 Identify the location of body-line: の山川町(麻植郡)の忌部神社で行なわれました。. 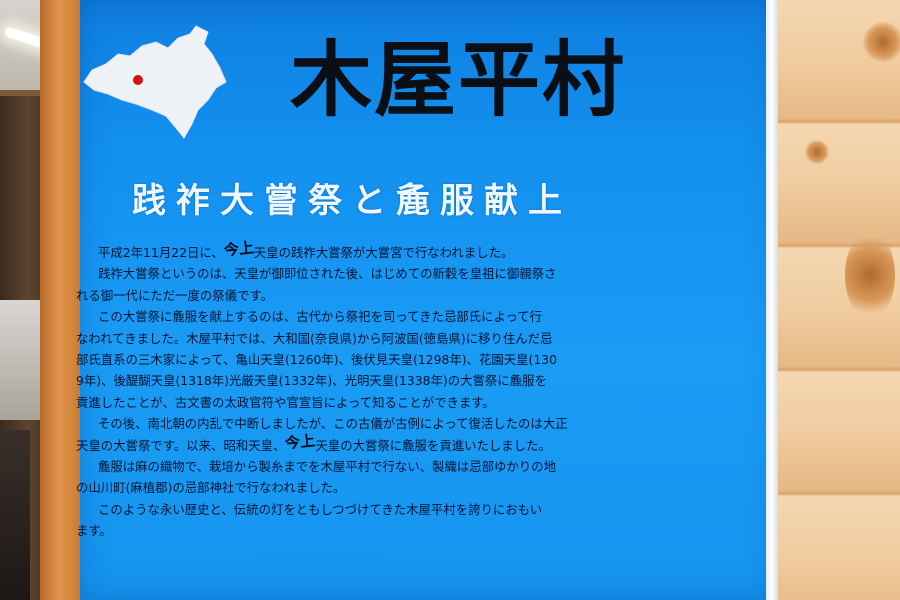
(211, 488).